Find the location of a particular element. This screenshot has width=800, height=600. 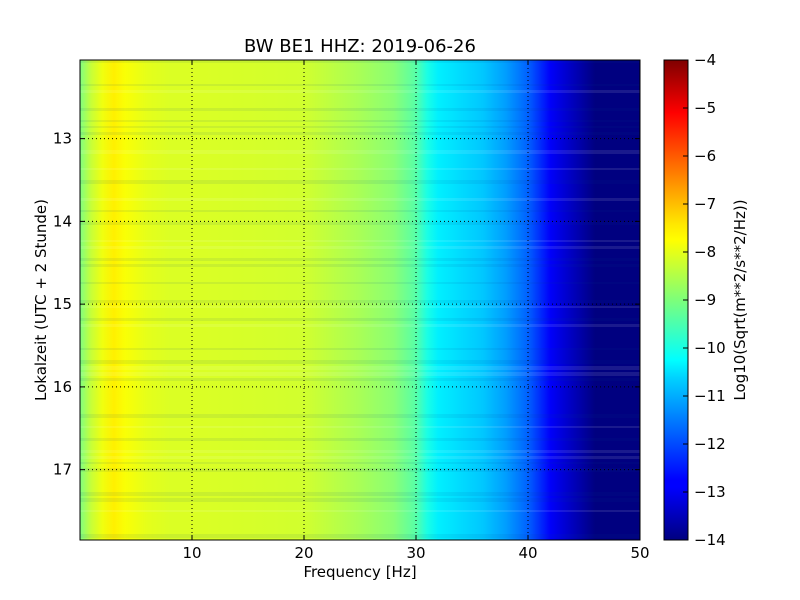

colorbar-tick-label: −9 is located at coordinates (705, 300).